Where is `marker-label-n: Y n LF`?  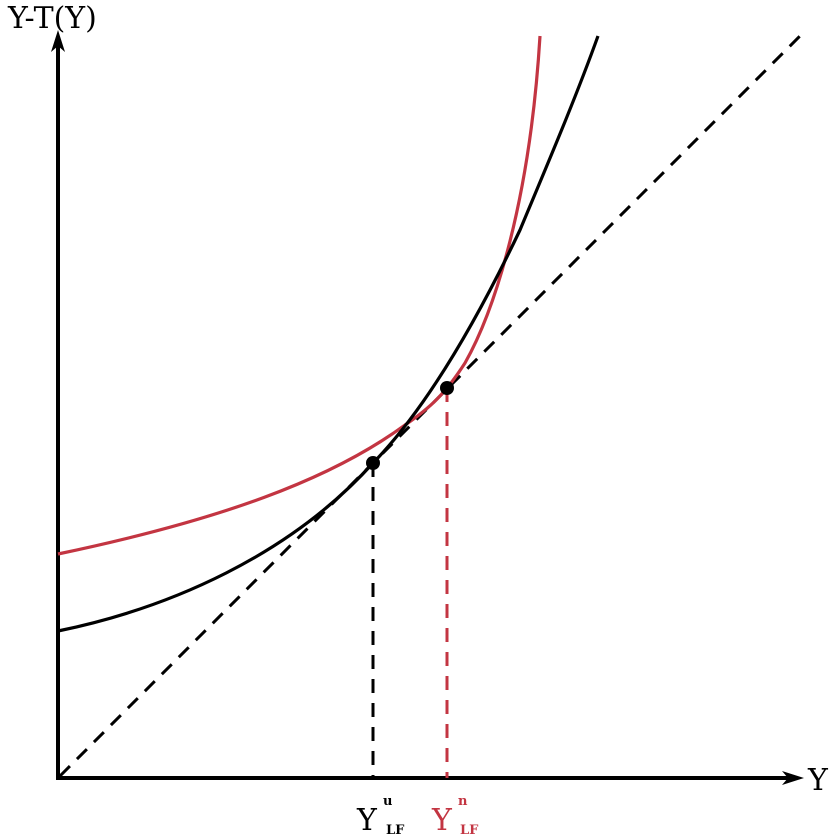 marker-label-n: Y n LF is located at coordinates (455, 816).